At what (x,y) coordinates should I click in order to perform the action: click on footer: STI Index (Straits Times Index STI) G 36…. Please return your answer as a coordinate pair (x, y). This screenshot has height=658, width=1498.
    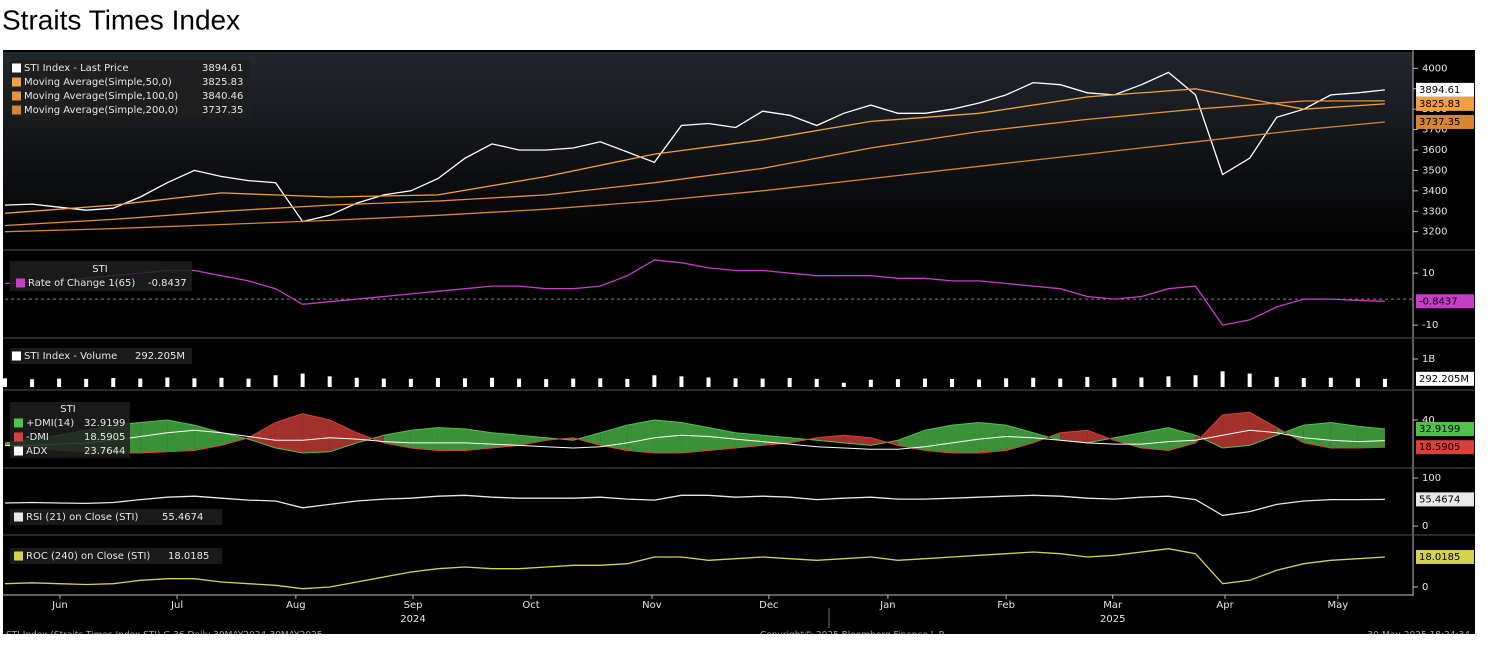
    Looking at the image, I should click on (738, 636).